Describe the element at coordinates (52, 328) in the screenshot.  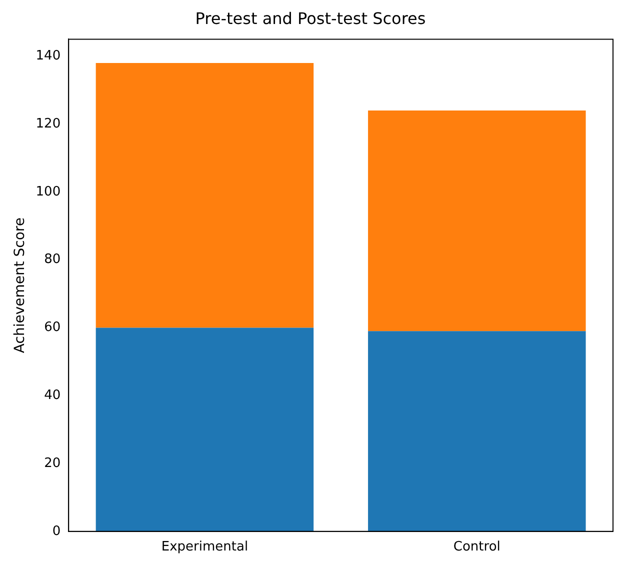
I see `y-tick-label: 60` at that location.